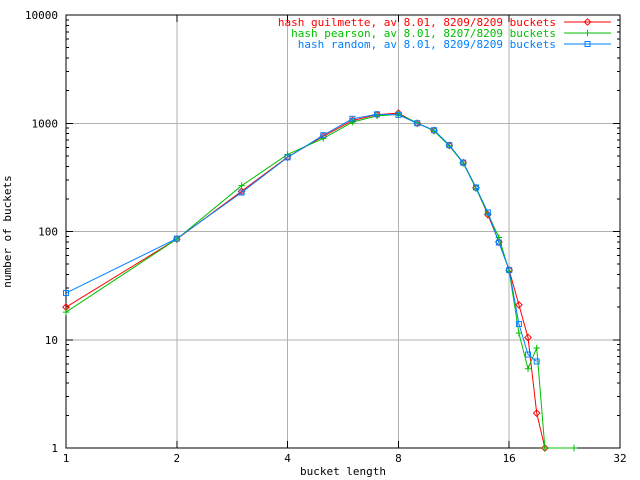 Image resolution: width=640 pixels, height=480 pixels. What do you see at coordinates (176, 458) in the screenshot?
I see `x-tick-label: 2` at bounding box center [176, 458].